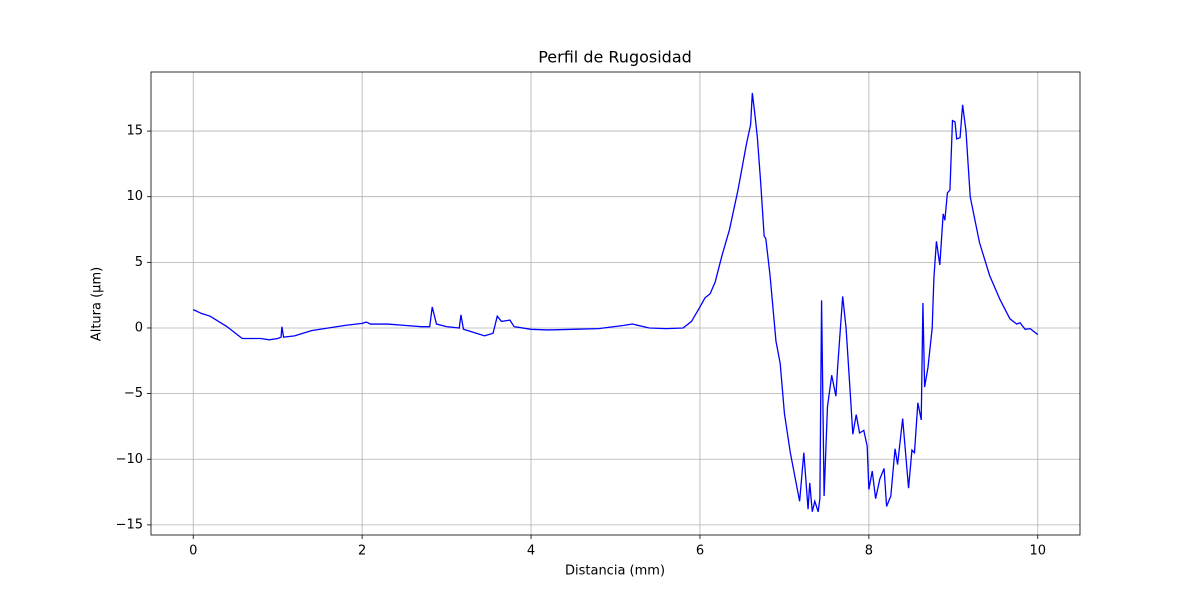 The width and height of the screenshot is (1200, 600). I want to click on y-tick-label: −5, so click(133, 393).